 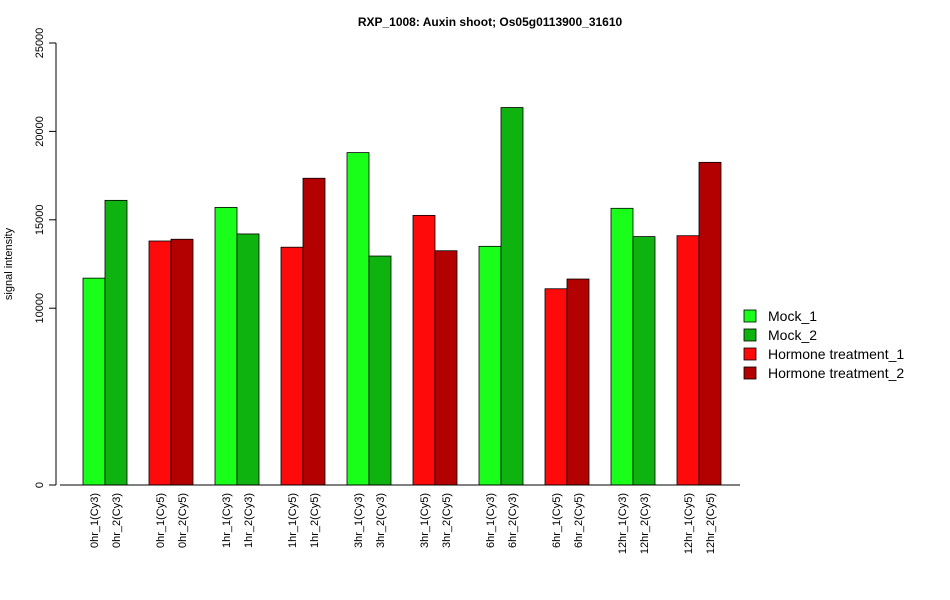 I want to click on x-tick-label: 12hr_1(Cy5), so click(x=689, y=523).